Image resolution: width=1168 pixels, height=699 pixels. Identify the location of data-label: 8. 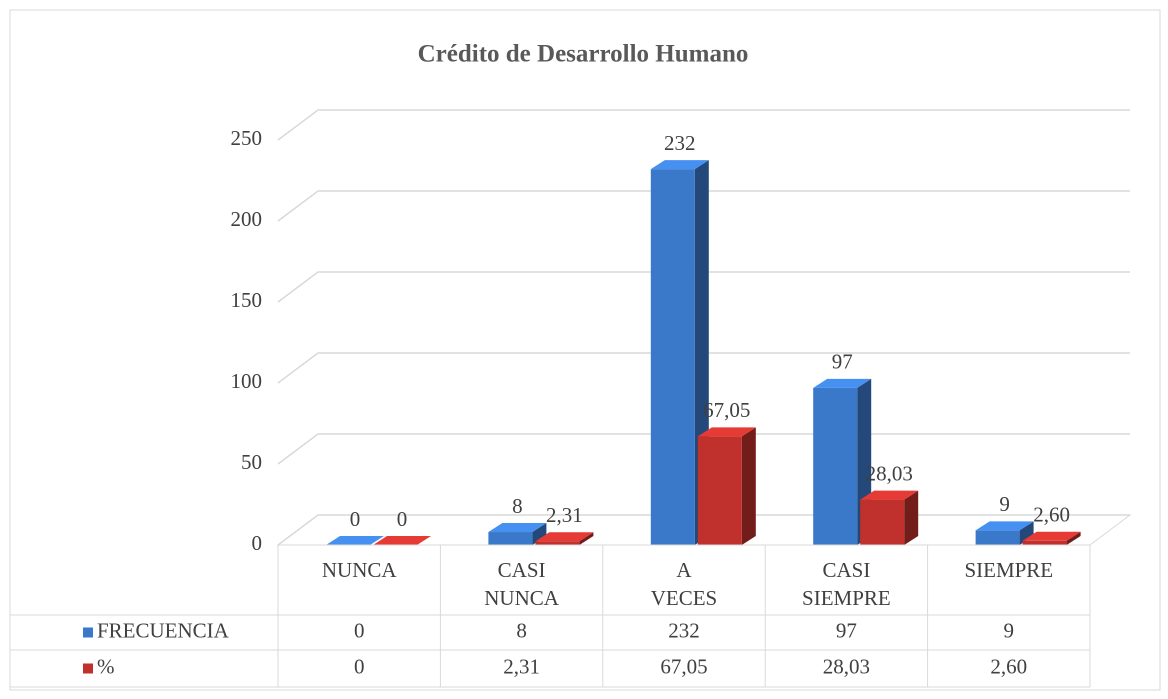
(517, 506).